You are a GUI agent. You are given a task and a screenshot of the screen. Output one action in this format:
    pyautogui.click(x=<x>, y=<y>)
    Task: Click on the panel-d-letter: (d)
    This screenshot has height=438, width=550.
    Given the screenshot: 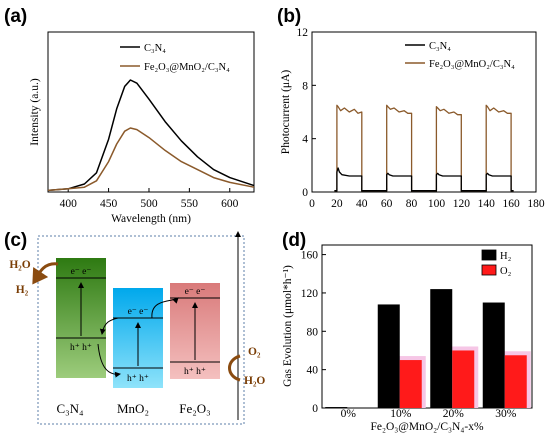 What is the action you would take?
    pyautogui.click(x=294, y=240)
    